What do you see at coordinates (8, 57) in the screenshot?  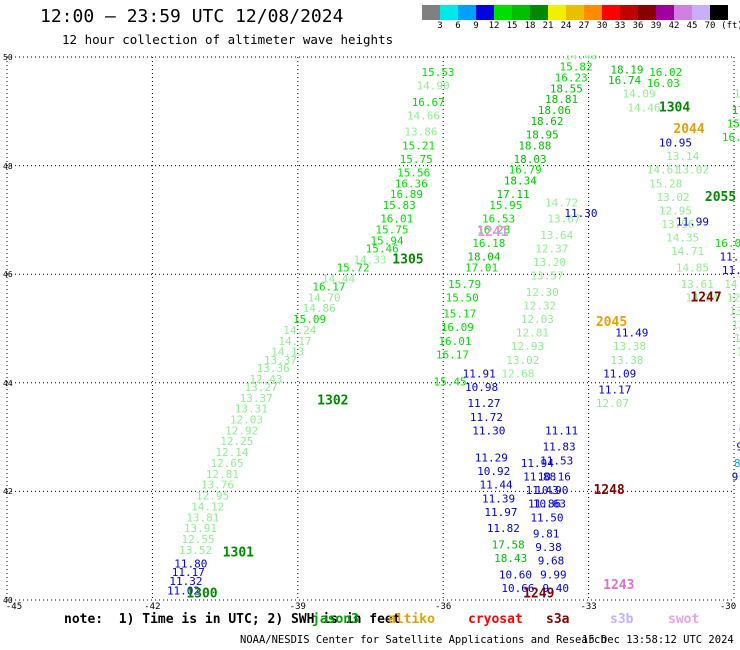 I see `lat-tick-label: 50` at bounding box center [8, 57].